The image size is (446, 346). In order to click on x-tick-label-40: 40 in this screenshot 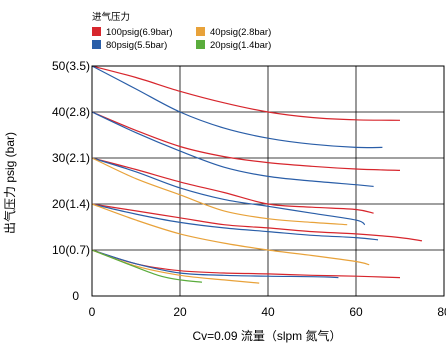, I will do `click(268, 312)`.